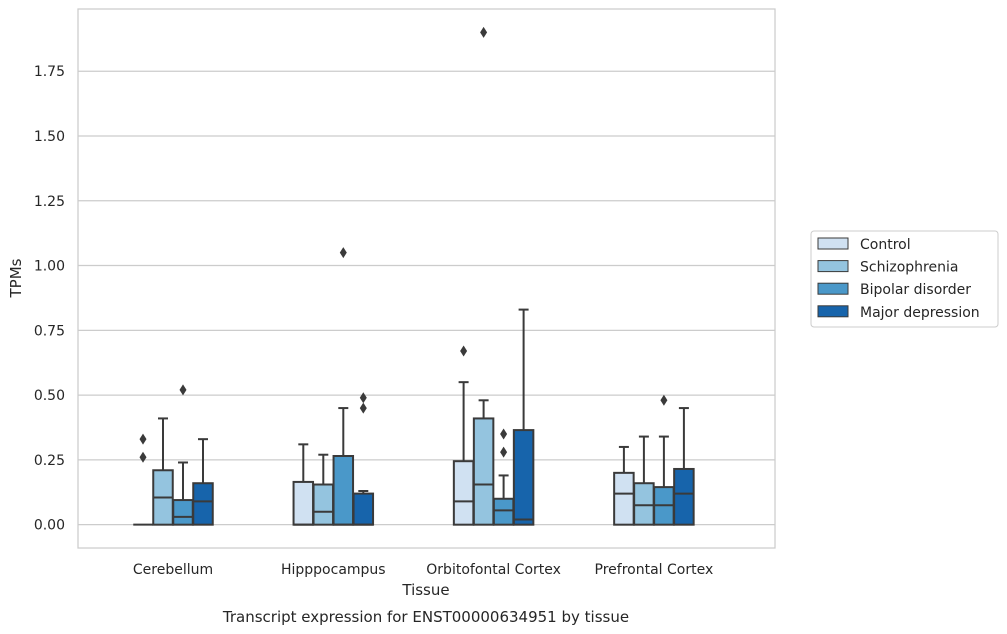 This screenshot has height=634, width=1007. Describe the element at coordinates (49, 396) in the screenshot. I see `y-tick-label: 0.50` at that location.